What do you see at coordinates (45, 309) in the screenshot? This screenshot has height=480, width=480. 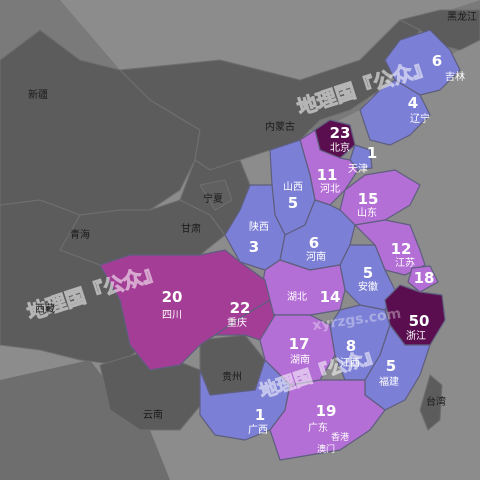 I see `label-xizang: 西藏` at bounding box center [45, 309].